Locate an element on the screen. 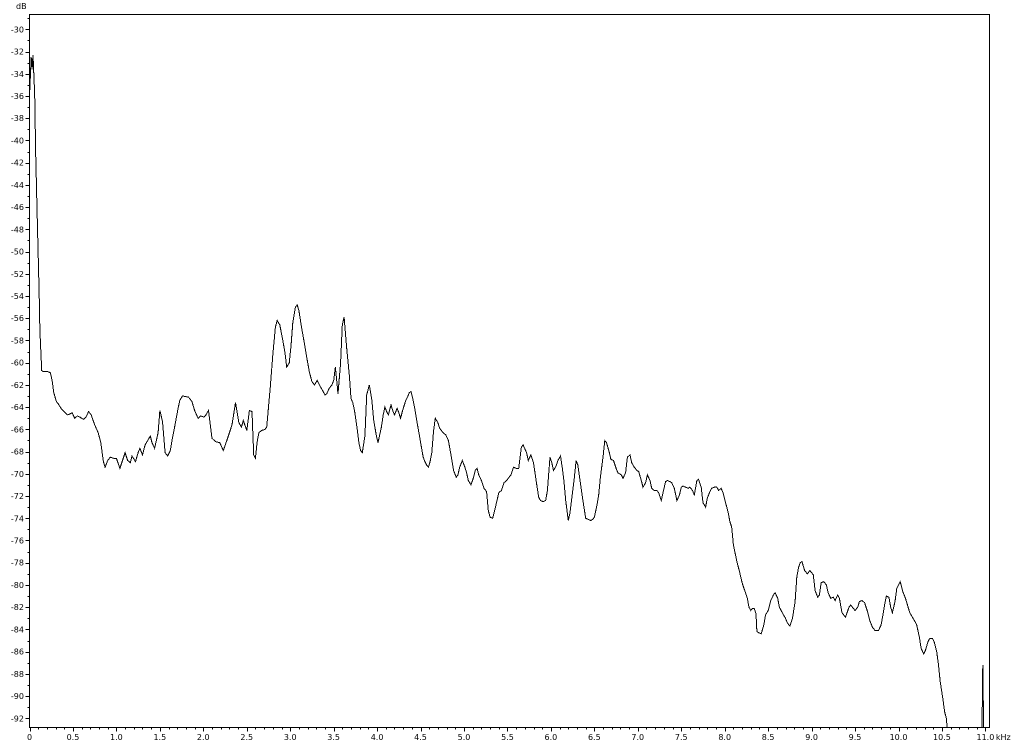 The image size is (1024, 745). x-tick-label: 3.0 is located at coordinates (290, 737).